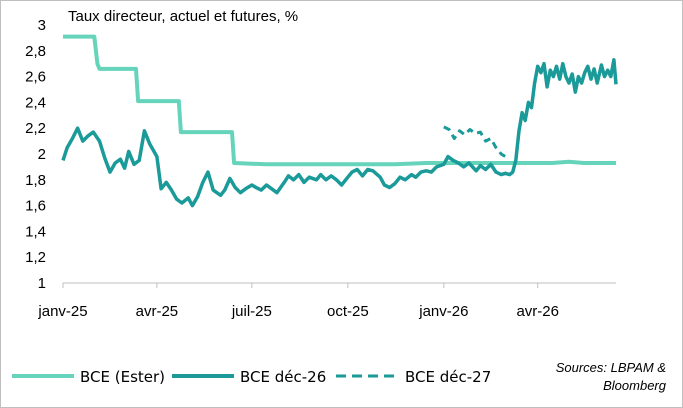 The width and height of the screenshot is (683, 408). I want to click on x-tick-label: oct-25, so click(348, 311).